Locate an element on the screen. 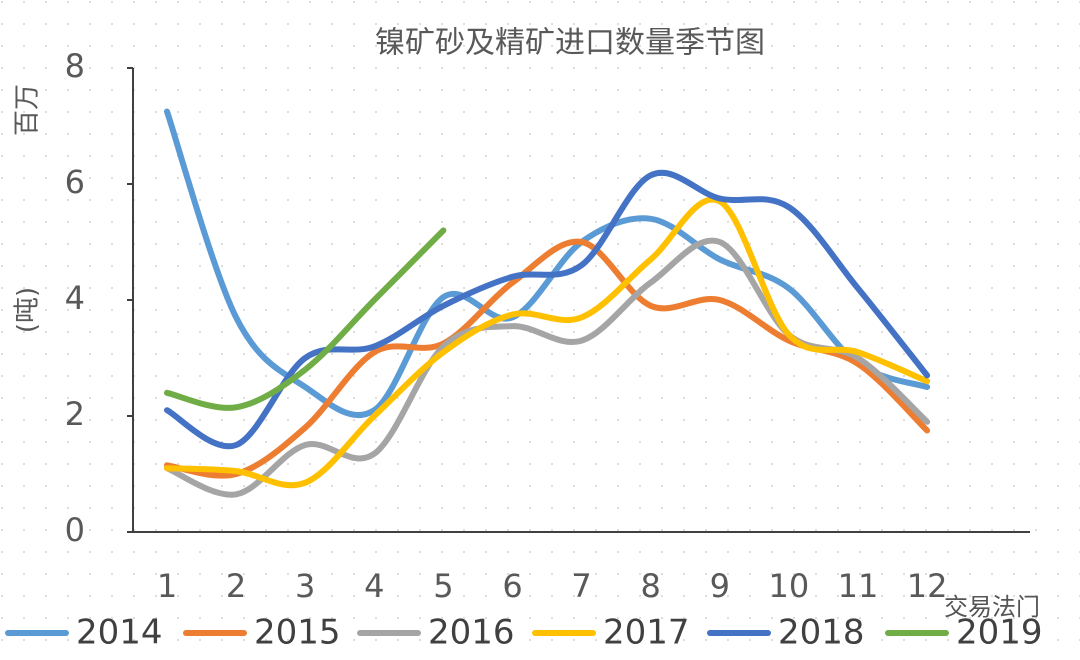  y-axis-label: (吨) is located at coordinates (28, 310).